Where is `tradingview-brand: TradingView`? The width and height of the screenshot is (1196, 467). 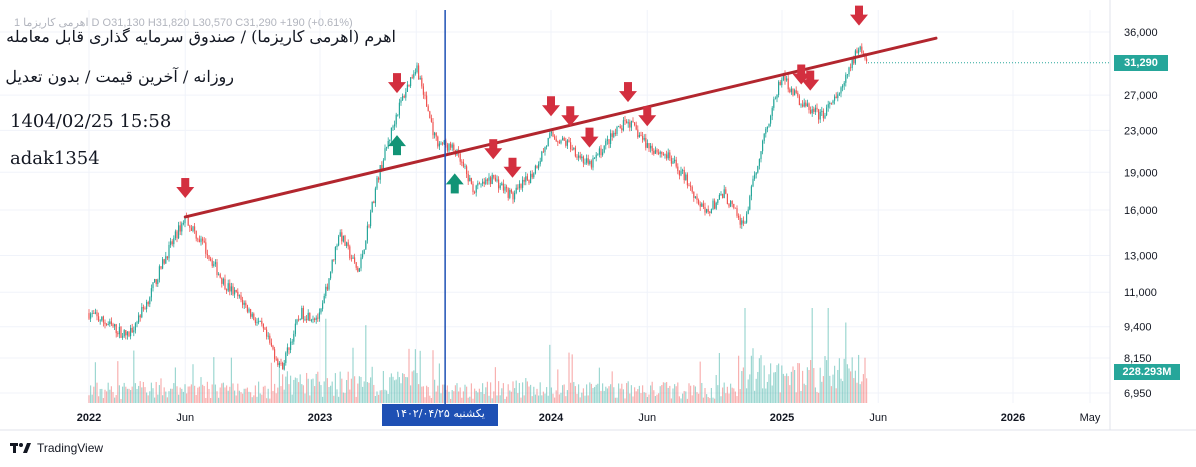 tradingview-brand: TradingView is located at coordinates (56, 448).